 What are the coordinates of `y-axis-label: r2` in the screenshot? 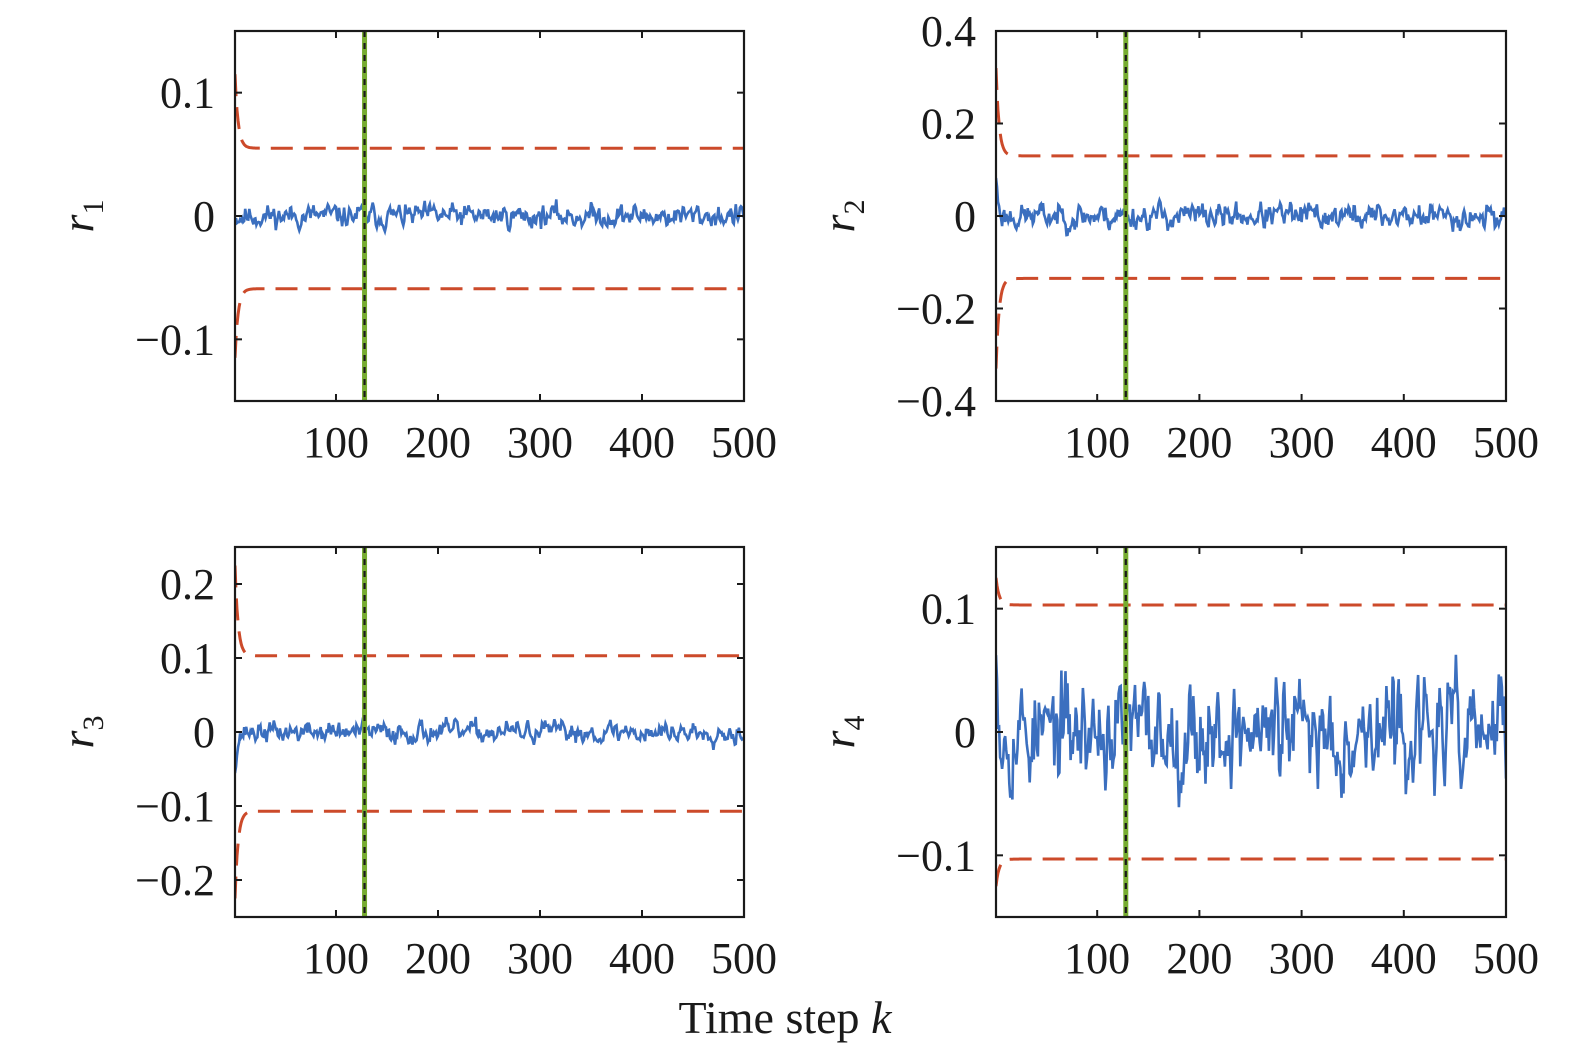 It's located at (842, 216).